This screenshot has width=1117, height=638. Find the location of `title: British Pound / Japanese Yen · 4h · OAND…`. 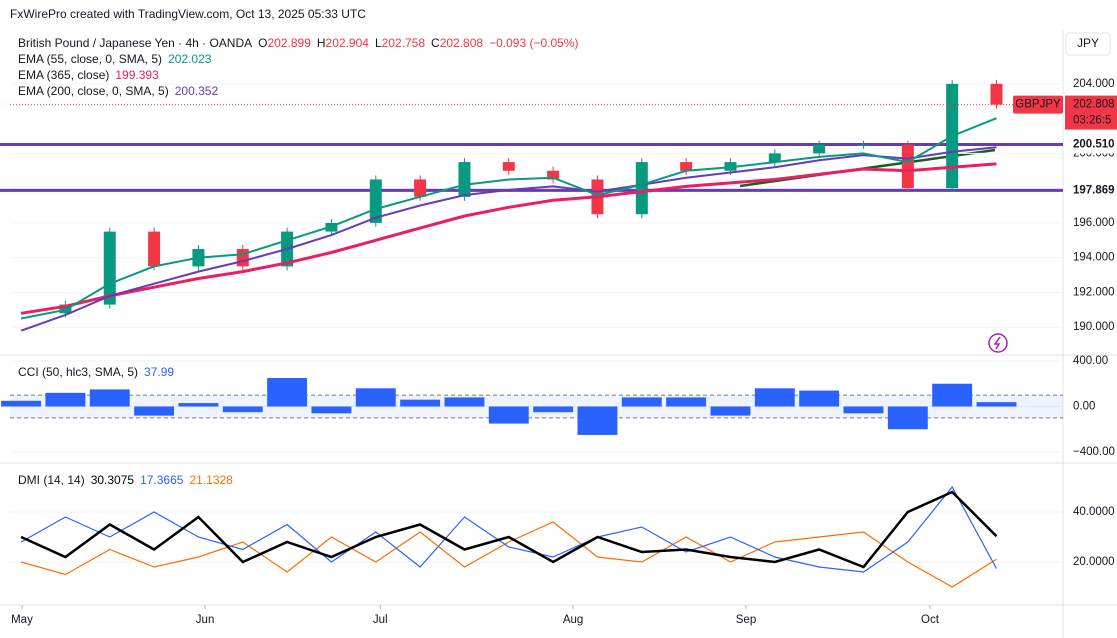

title: British Pound / Japanese Yen · 4h · OAND… is located at coordinates (135, 43).